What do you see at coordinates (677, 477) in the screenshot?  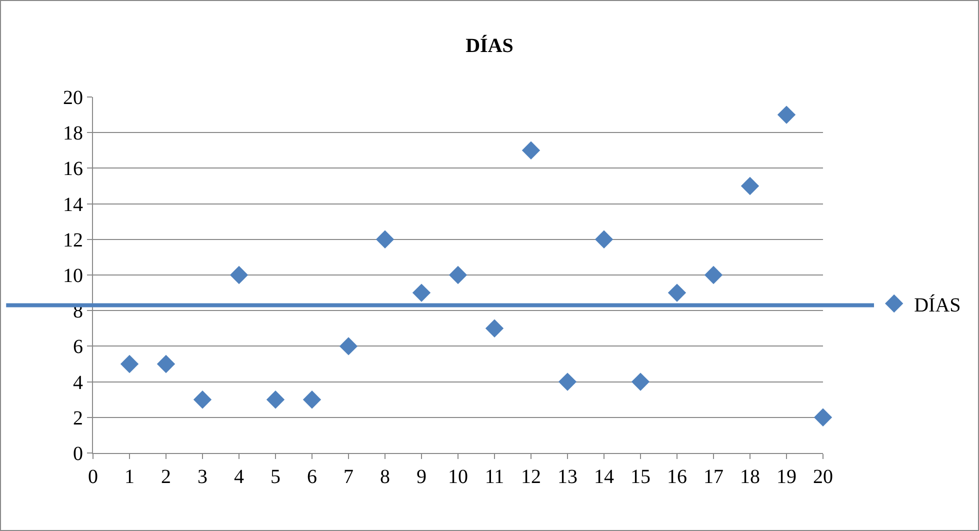 I see `x-tick-label: 16` at bounding box center [677, 477].